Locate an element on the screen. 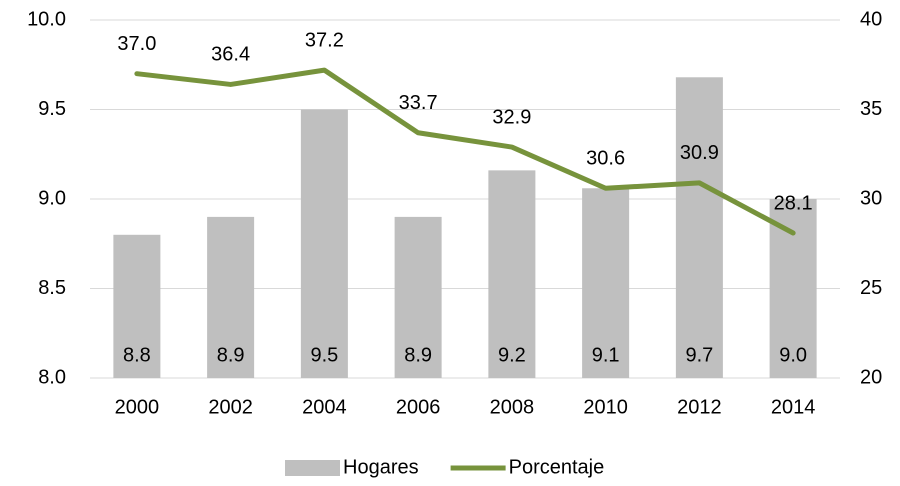 The image size is (900, 486). line-value-label: 37.2 is located at coordinates (324, 40).